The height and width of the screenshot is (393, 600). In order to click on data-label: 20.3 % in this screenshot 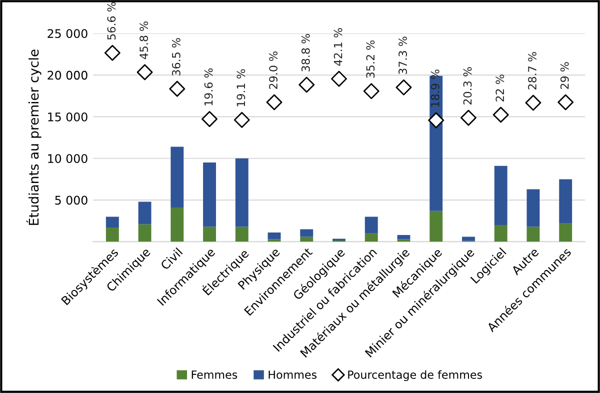, I will do `click(467, 85)`.